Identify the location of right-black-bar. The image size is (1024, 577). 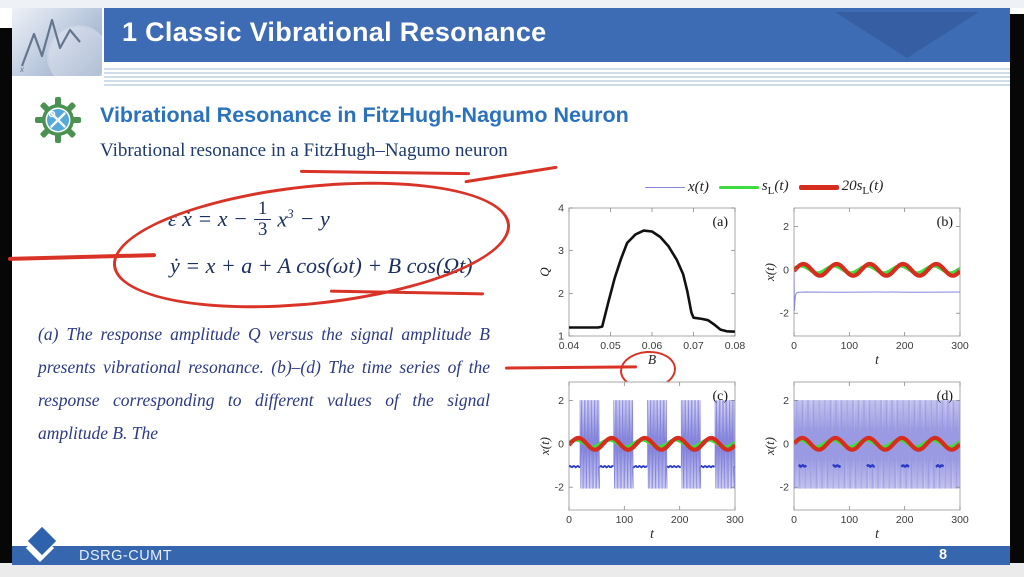
(1017, 288).